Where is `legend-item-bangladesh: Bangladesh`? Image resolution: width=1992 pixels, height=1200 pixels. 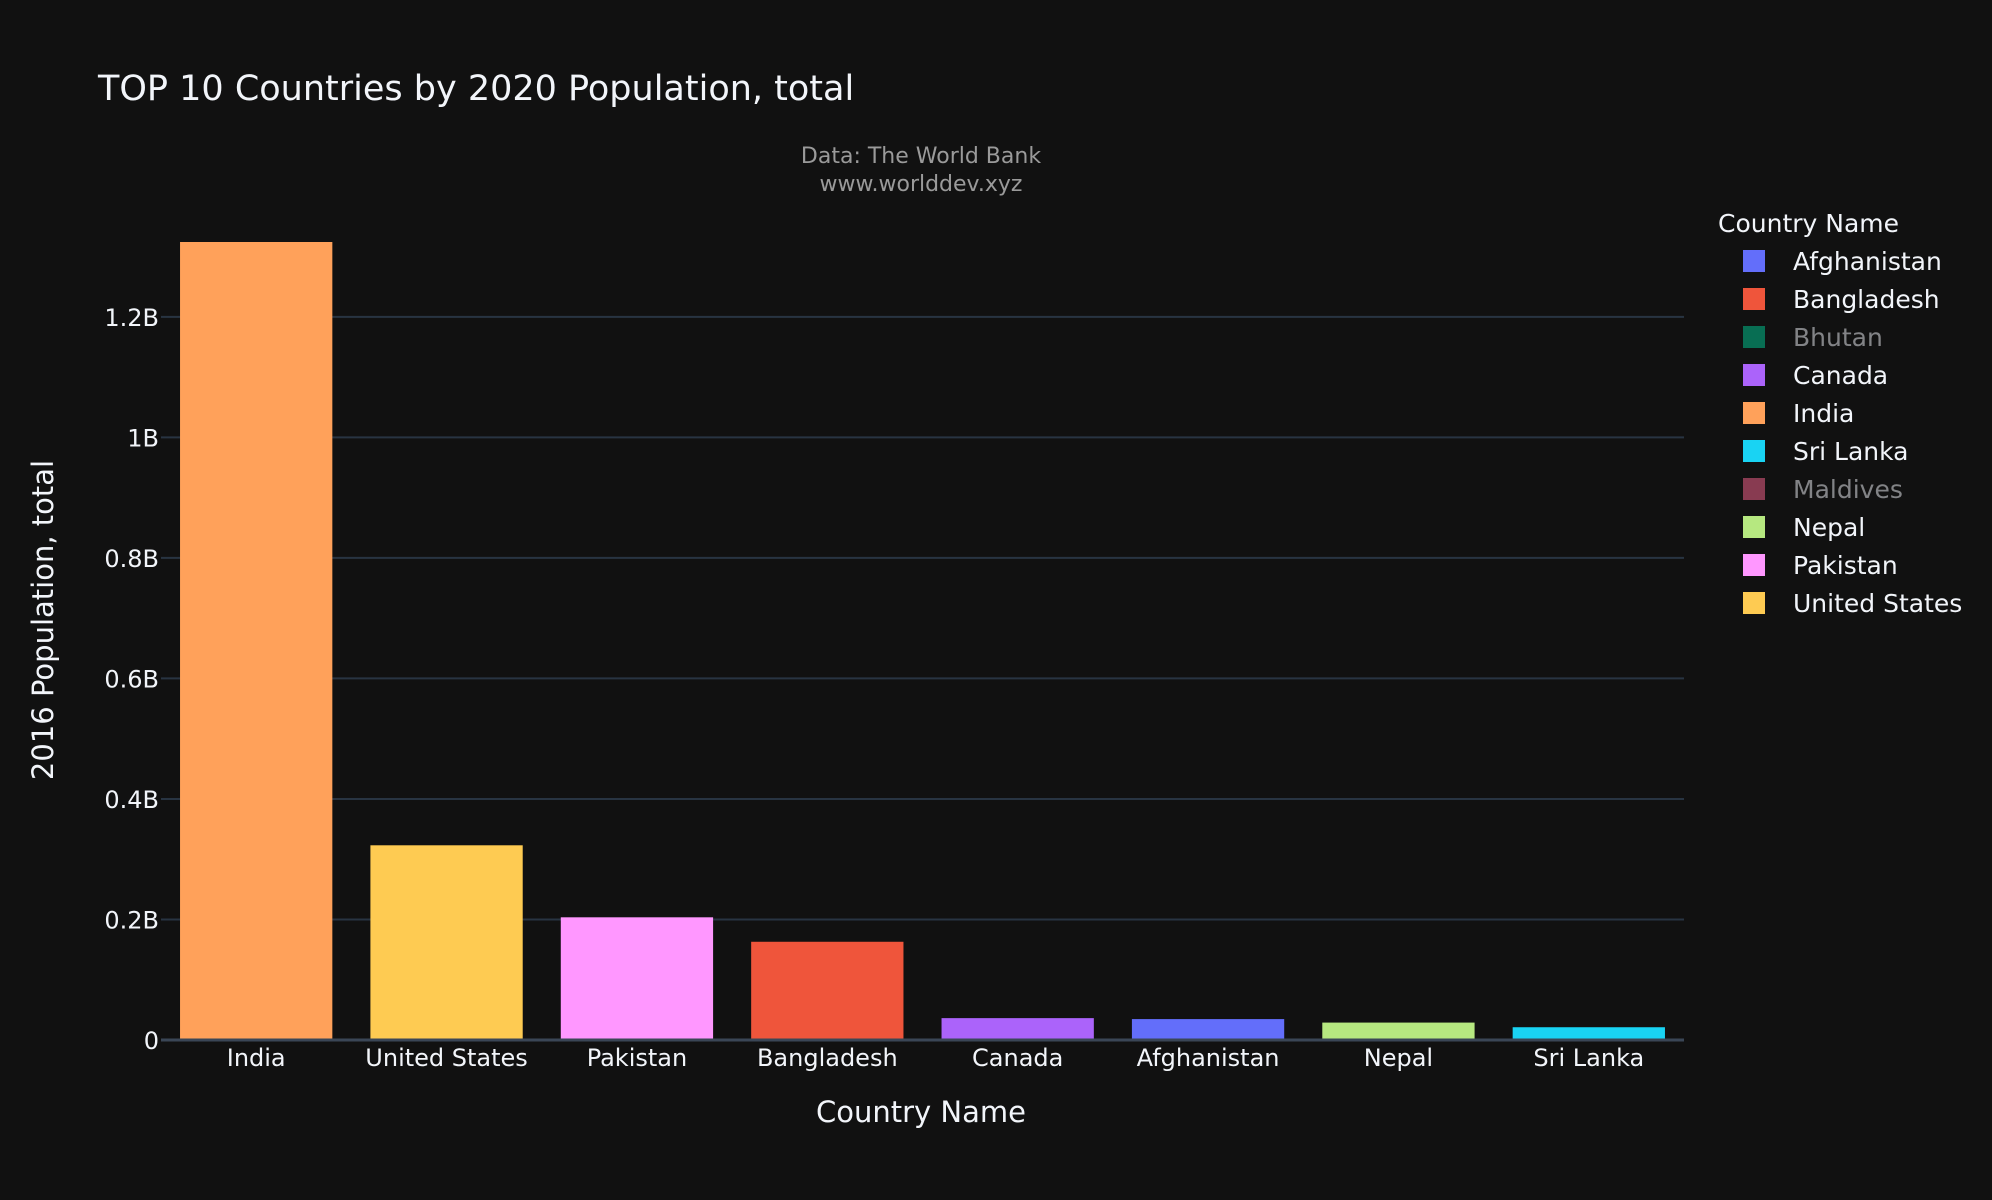 legend-item-bangladesh: Bangladesh is located at coordinates (1841, 299).